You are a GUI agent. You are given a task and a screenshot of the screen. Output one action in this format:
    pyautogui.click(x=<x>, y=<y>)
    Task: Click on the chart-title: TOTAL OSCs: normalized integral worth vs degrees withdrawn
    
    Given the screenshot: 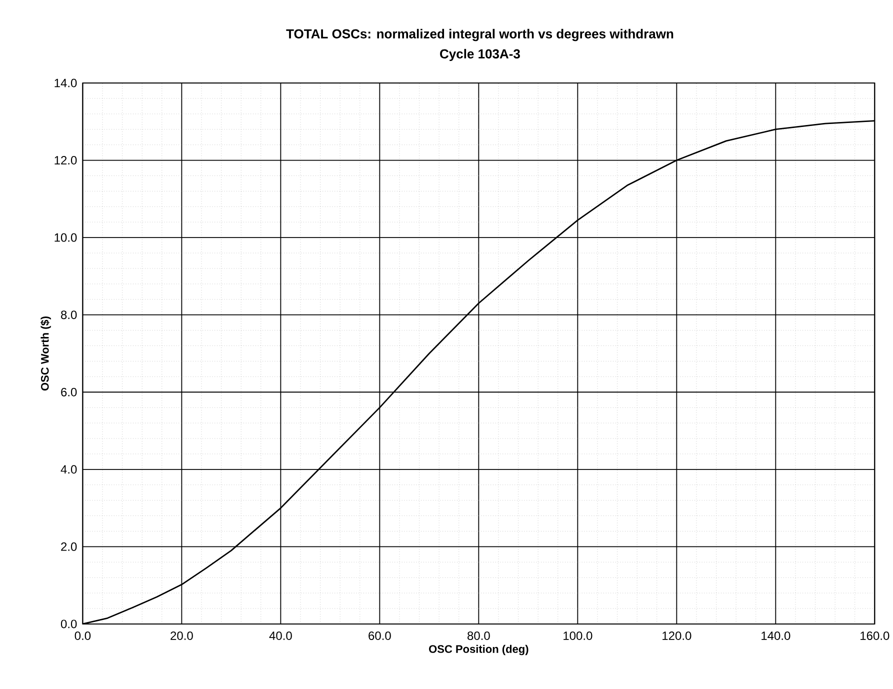 What is the action you would take?
    pyautogui.click(x=480, y=35)
    